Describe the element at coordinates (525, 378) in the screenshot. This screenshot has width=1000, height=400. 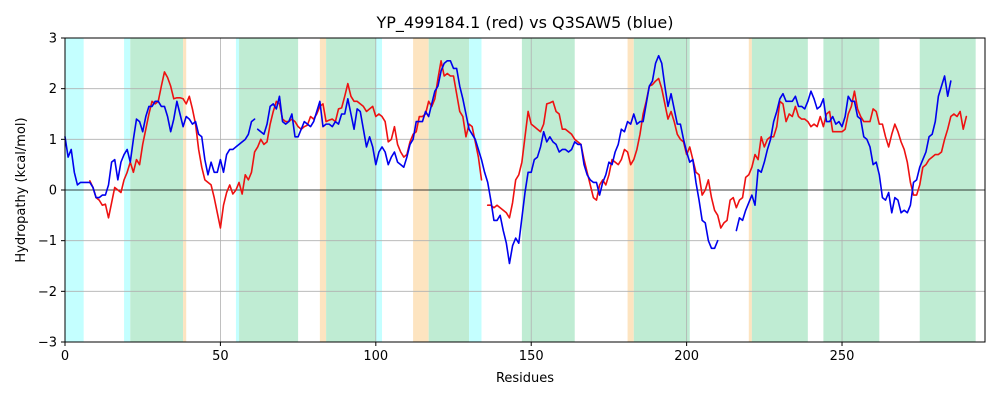
I see `x-axis-label: Residues` at that location.